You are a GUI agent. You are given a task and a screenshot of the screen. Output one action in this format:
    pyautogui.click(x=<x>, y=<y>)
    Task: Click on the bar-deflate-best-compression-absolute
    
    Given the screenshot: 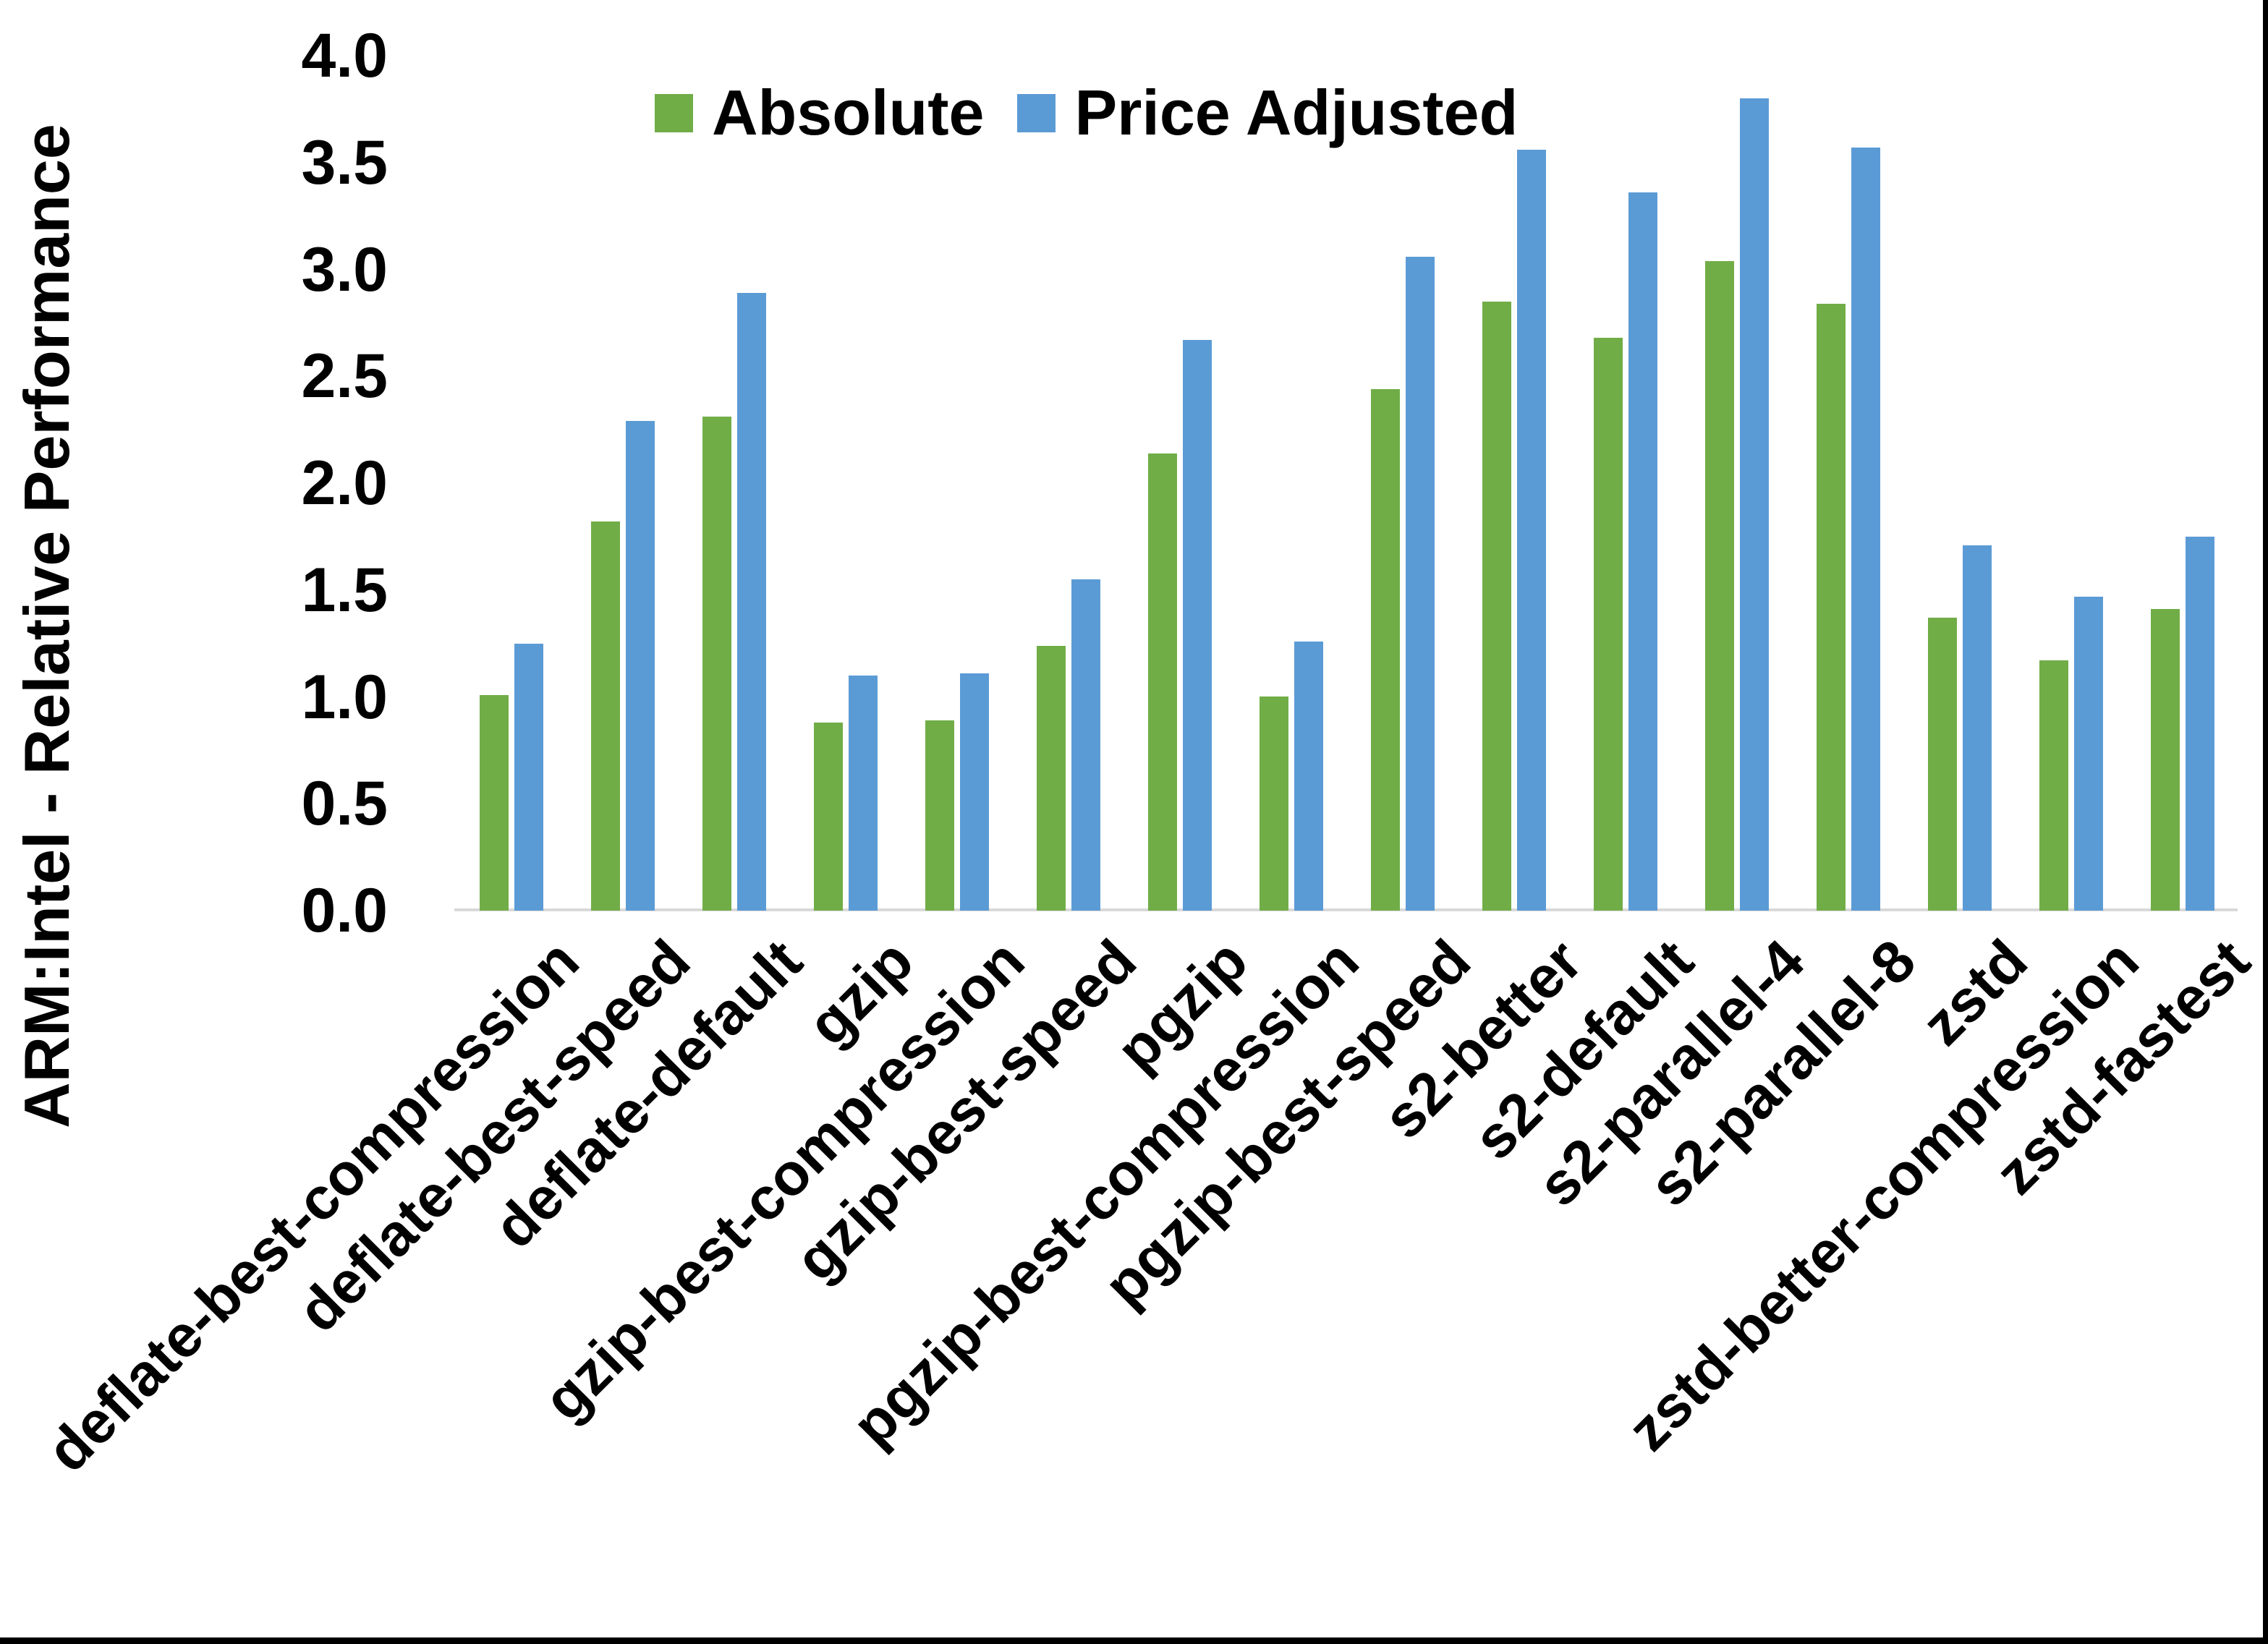 What is the action you would take?
    pyautogui.click(x=494, y=803)
    